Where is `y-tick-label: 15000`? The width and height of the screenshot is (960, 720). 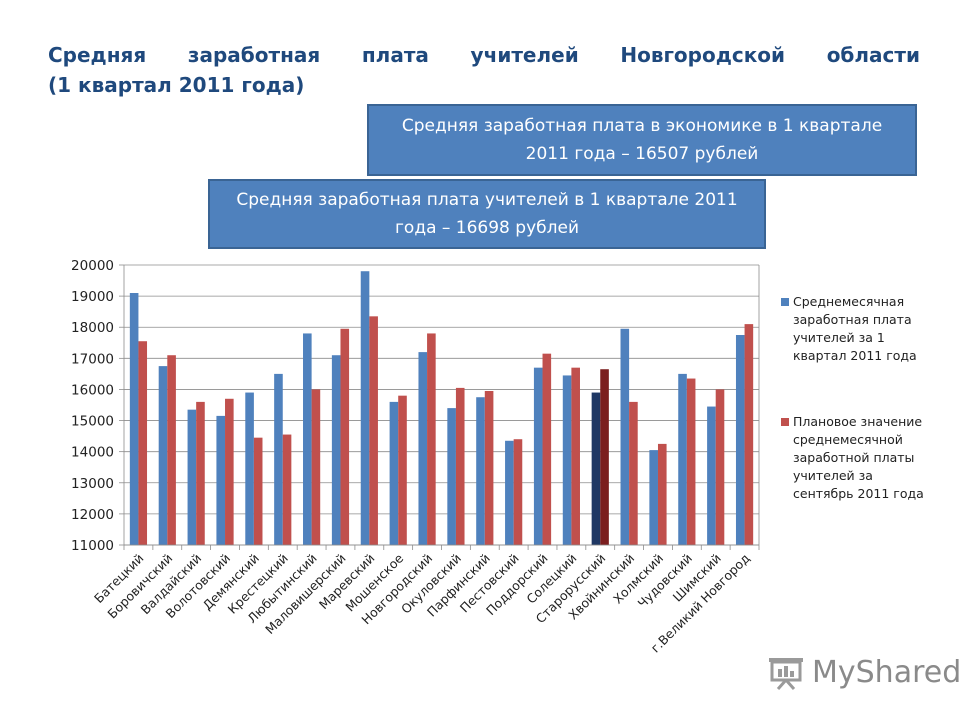
y-tick-label: 15000 is located at coordinates (92, 422).